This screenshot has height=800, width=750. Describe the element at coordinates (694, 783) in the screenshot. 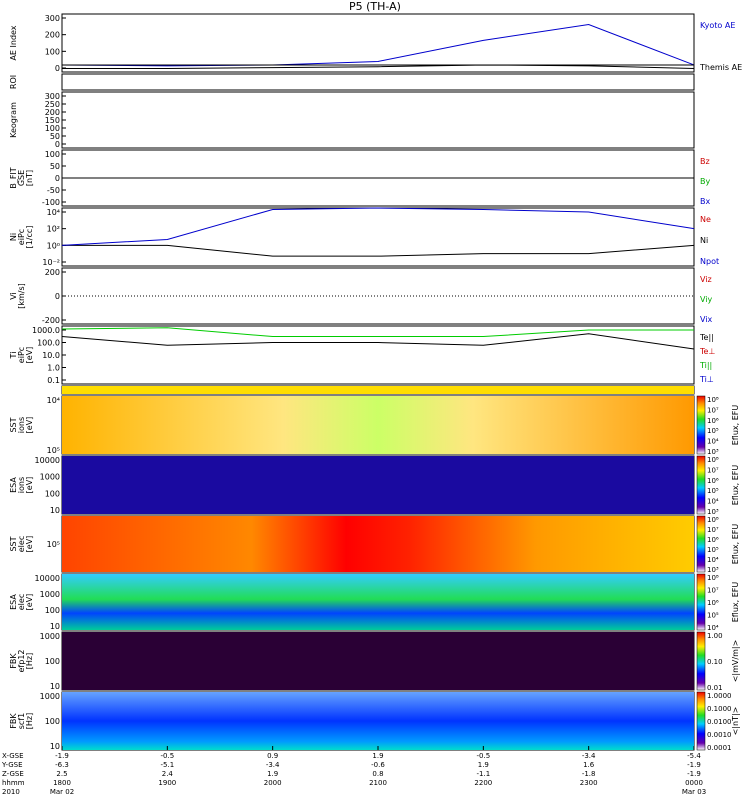

I see `xtick-label-hhmm: 0000` at that location.